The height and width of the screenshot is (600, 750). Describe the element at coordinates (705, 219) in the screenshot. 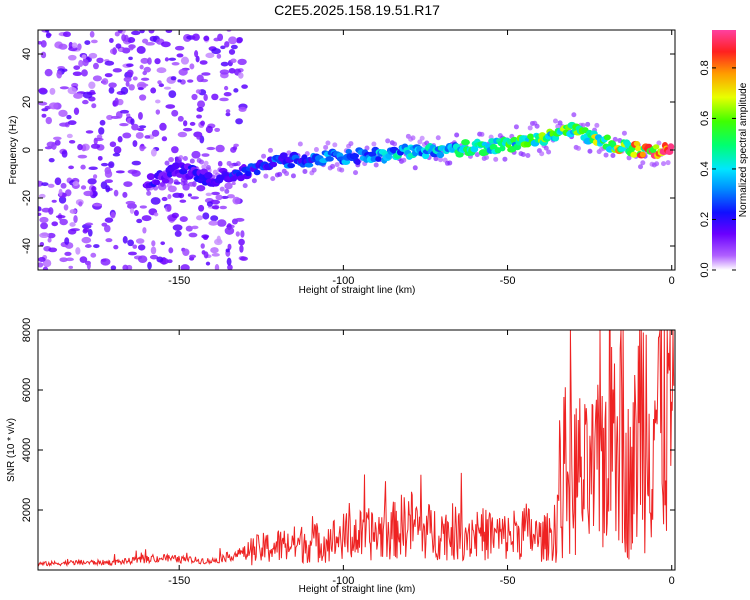

I see `colorbar-tick-label: 0.2` at that location.